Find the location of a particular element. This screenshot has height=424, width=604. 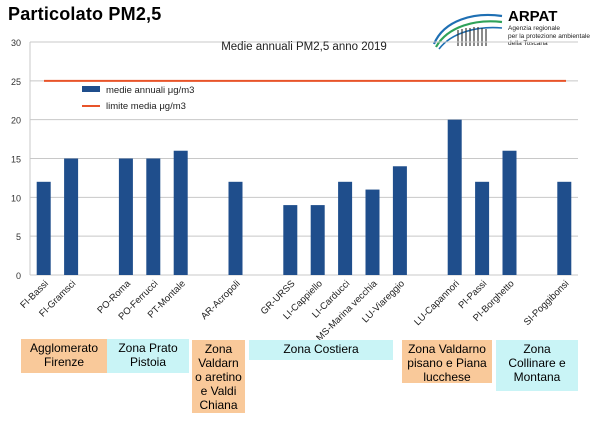

y-tick-label: 10 is located at coordinates (16, 198).